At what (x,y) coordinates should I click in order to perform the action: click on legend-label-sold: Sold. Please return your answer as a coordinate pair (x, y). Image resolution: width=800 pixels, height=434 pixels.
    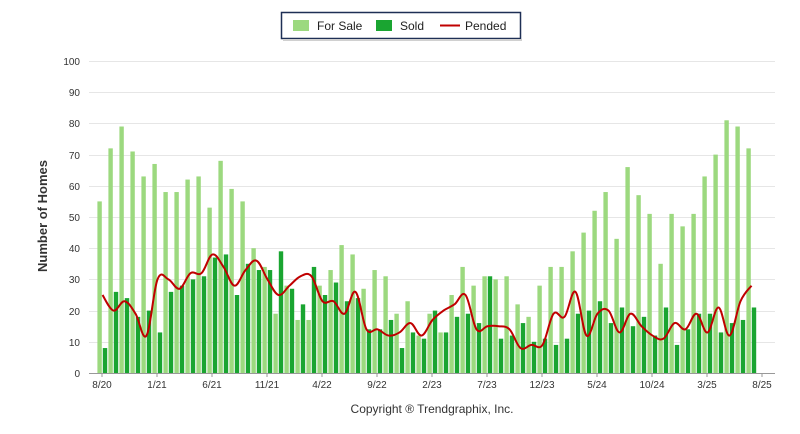
    Looking at the image, I should click on (412, 26).